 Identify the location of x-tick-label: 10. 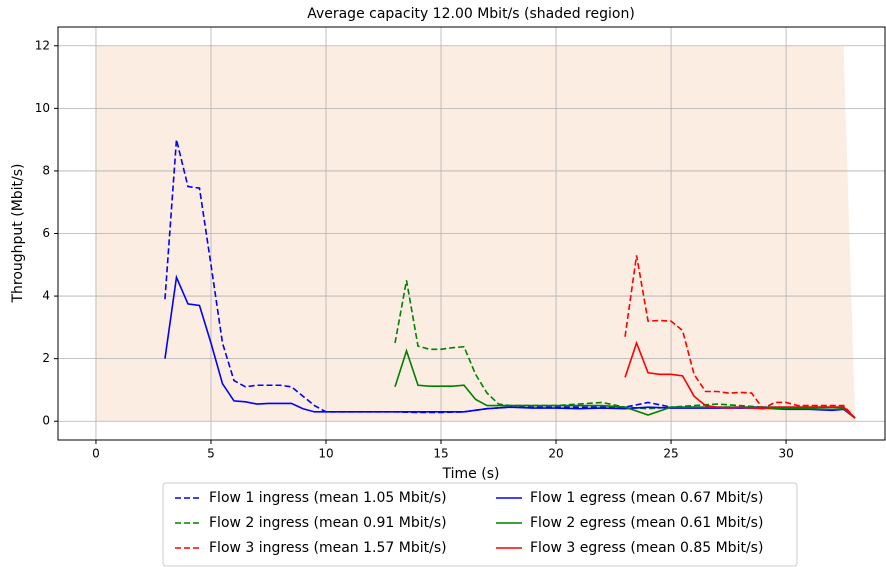
(325, 454).